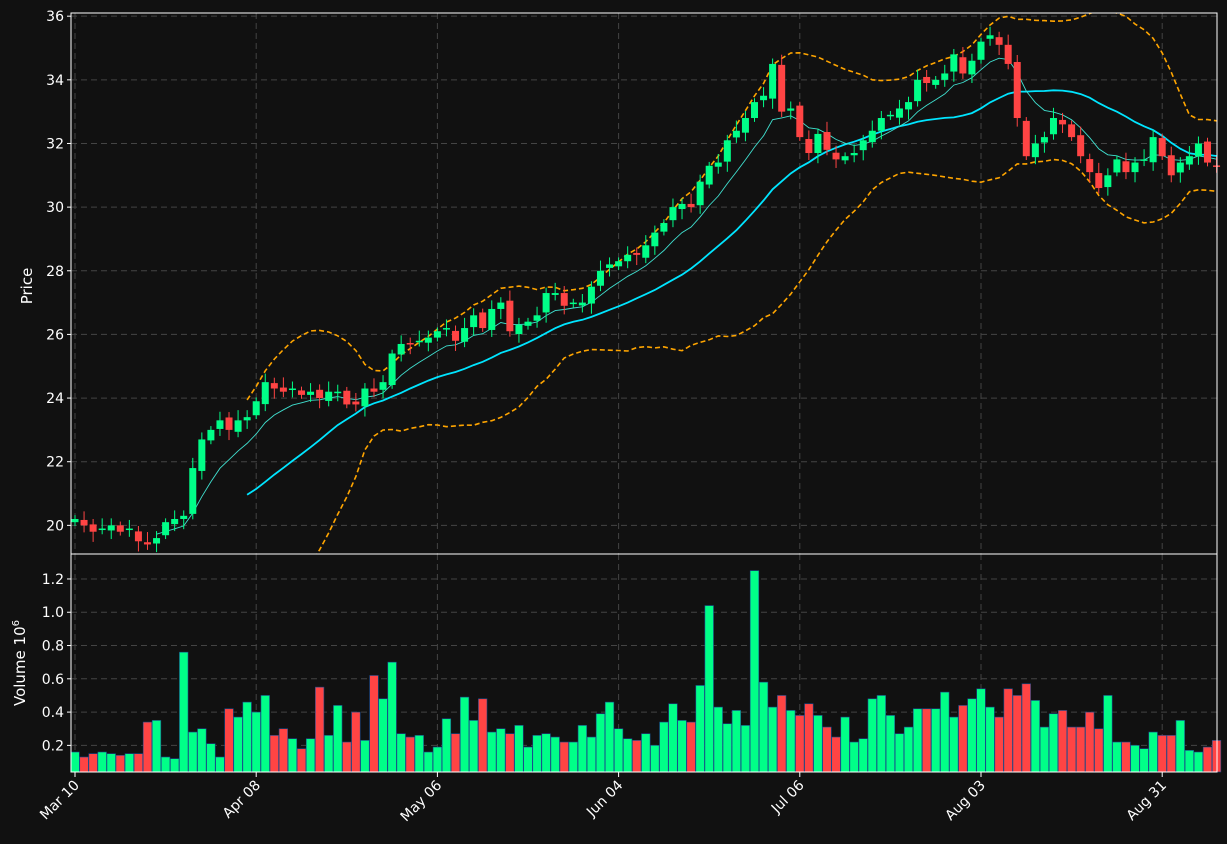 This screenshot has width=1227, height=844. What do you see at coordinates (55, 17) in the screenshot?
I see `price-tick-label: 36` at bounding box center [55, 17].